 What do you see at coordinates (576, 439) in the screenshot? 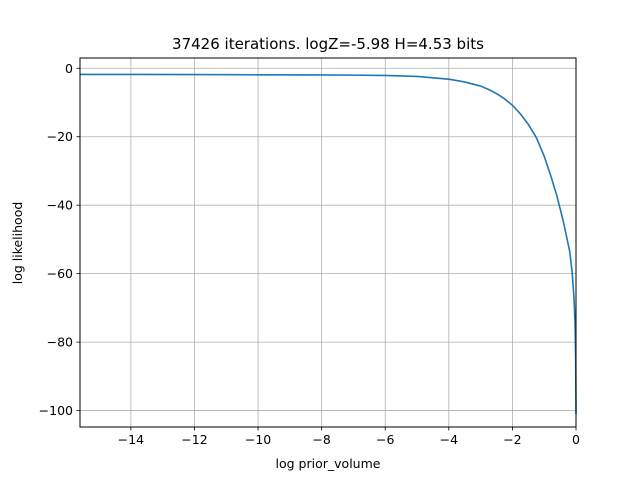
I see `x-tick-label: 0` at bounding box center [576, 439].